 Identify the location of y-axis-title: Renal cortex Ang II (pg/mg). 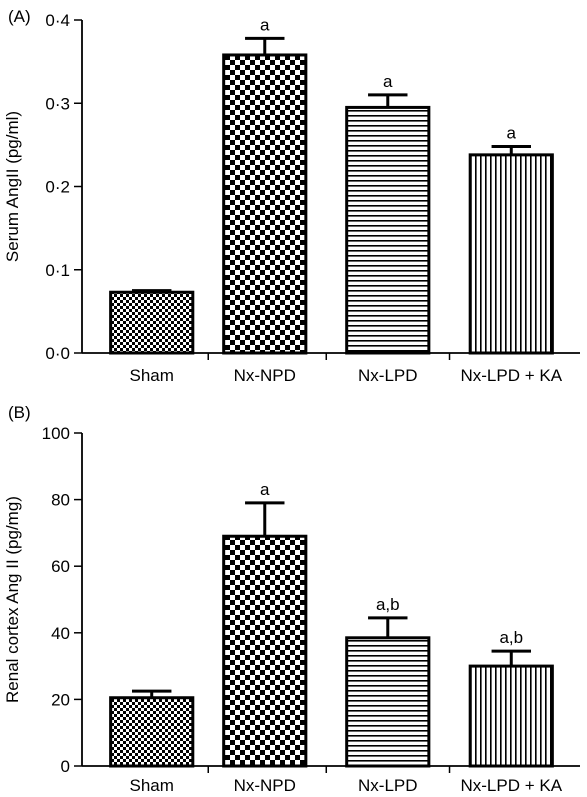
(12, 599).